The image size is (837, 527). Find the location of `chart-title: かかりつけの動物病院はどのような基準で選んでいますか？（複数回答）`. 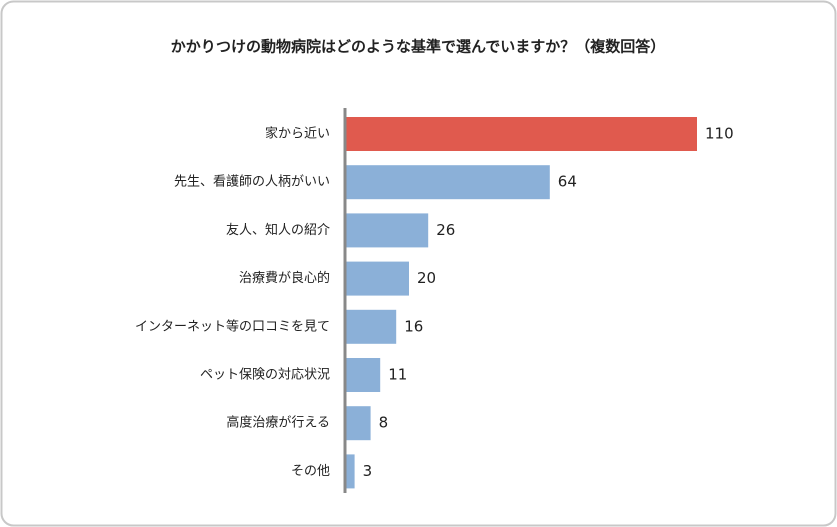

chart-title: かかりつけの動物病院はどのような基準で選んでいますか？（複数回答） is located at coordinates (418, 47).